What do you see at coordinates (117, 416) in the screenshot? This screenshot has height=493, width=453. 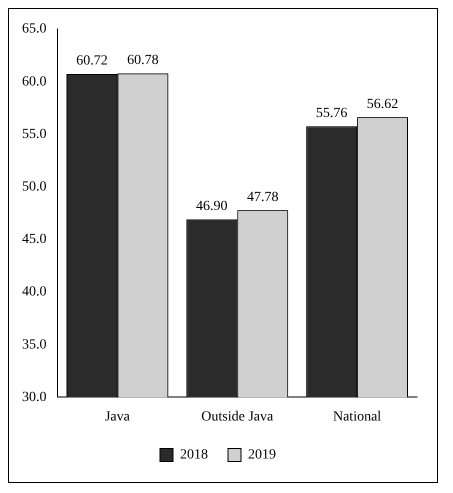 I see `x-tick-label: Java` at bounding box center [117, 416].